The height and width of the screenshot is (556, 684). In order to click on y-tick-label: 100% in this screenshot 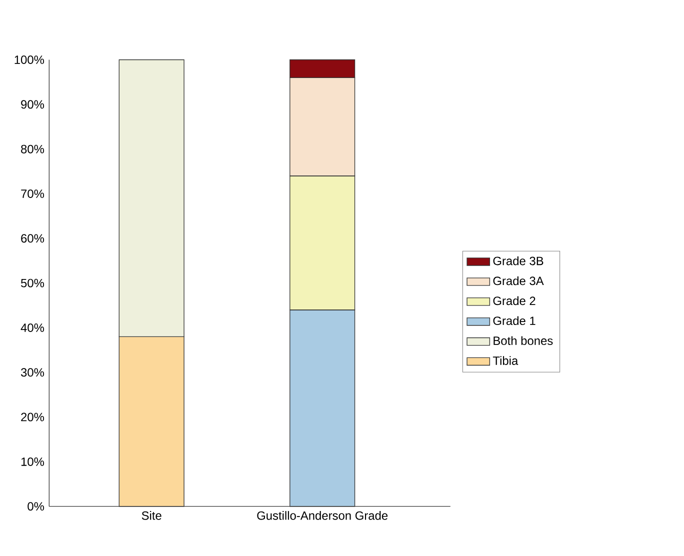, I will do `click(29, 60)`.